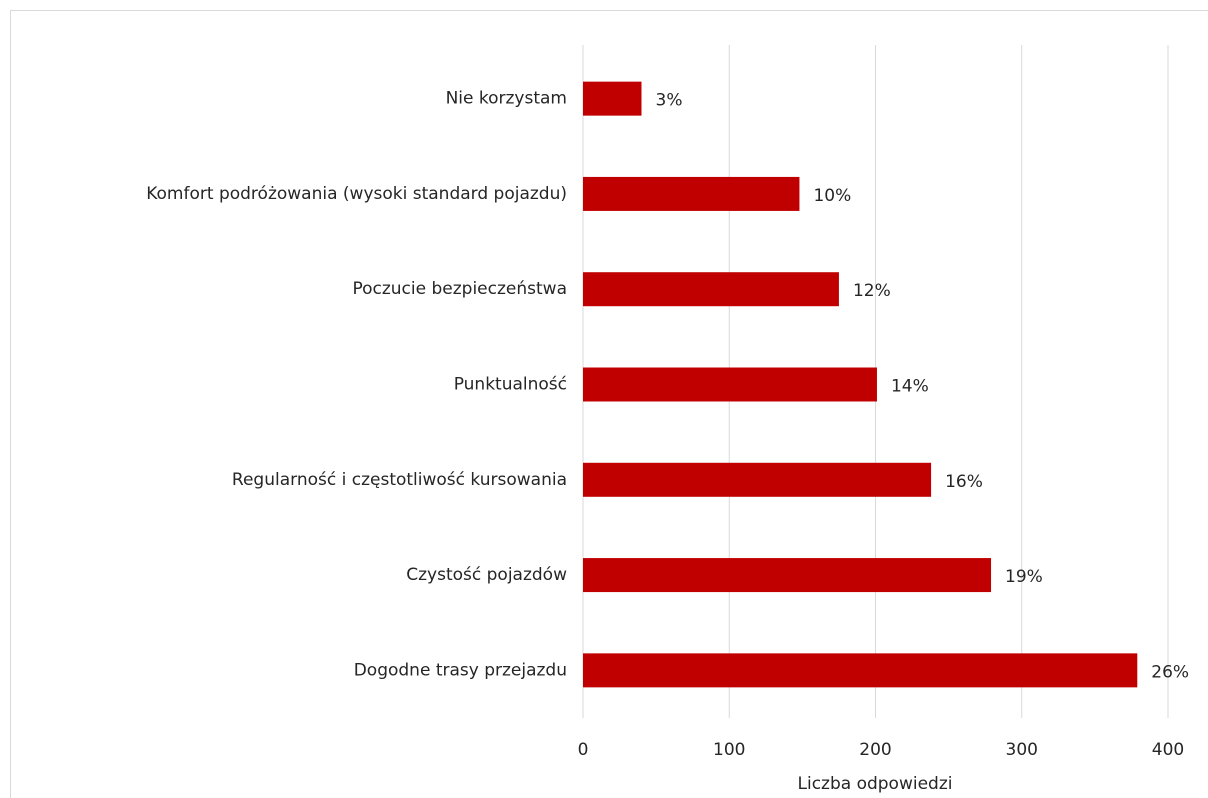 The width and height of the screenshot is (1208, 798). I want to click on x-axis-title: Liczba odpowiedzi, so click(875, 784).